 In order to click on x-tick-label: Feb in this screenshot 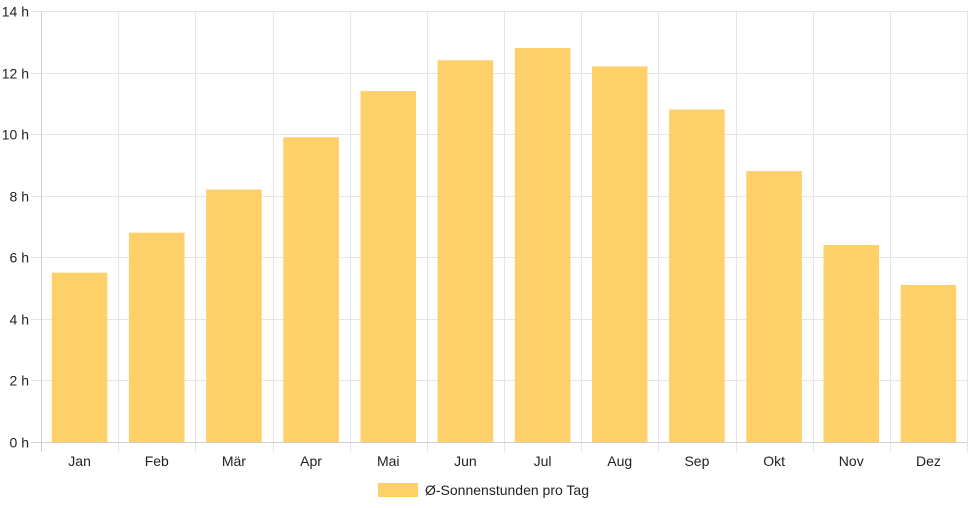, I will do `click(157, 461)`.